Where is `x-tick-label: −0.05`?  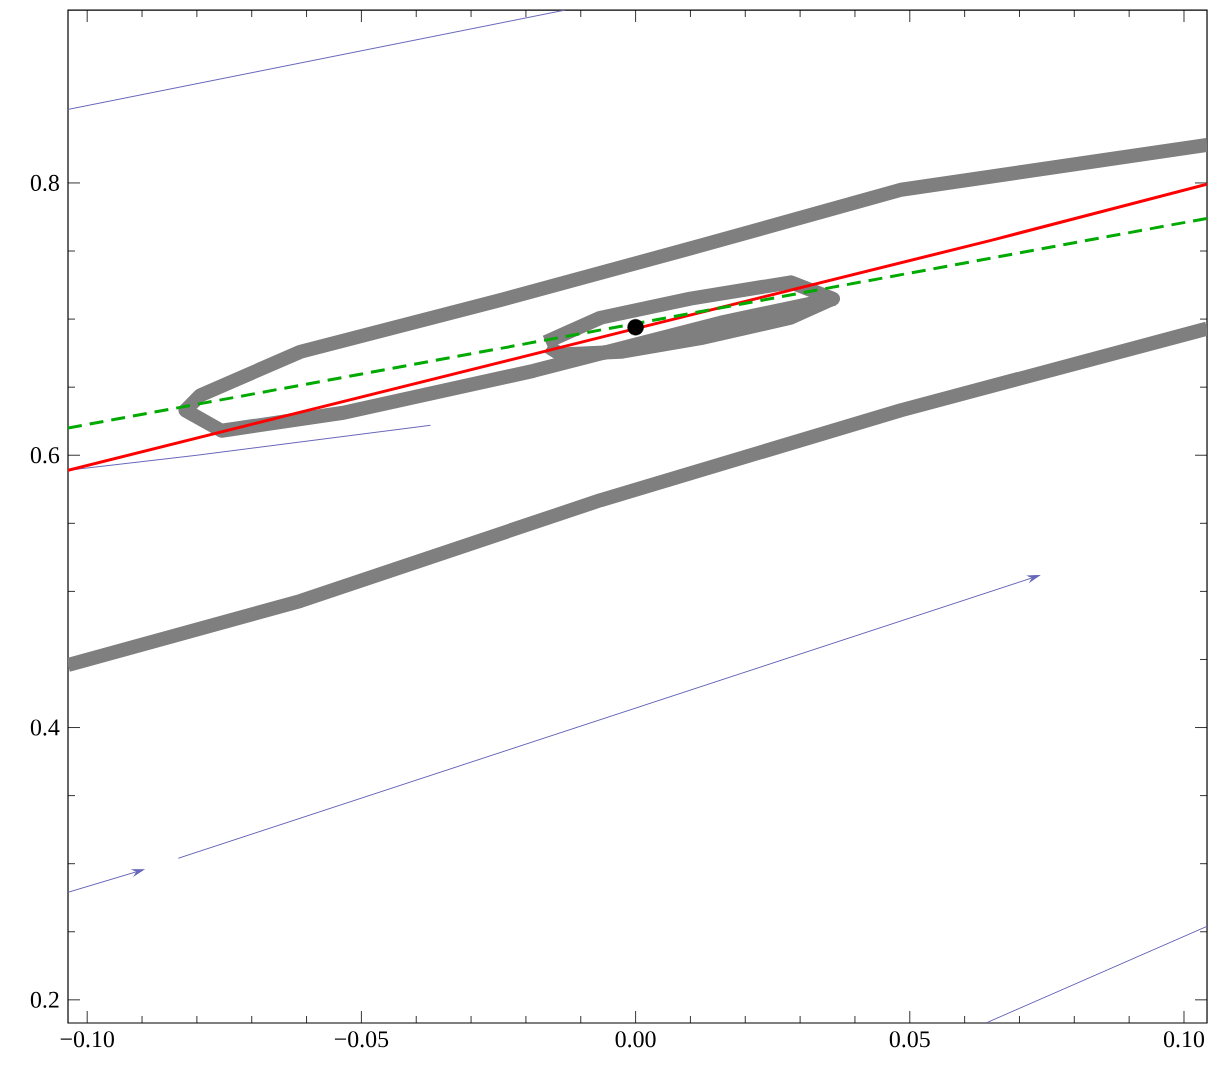
x-tick-label: −0.05 is located at coordinates (361, 1039).